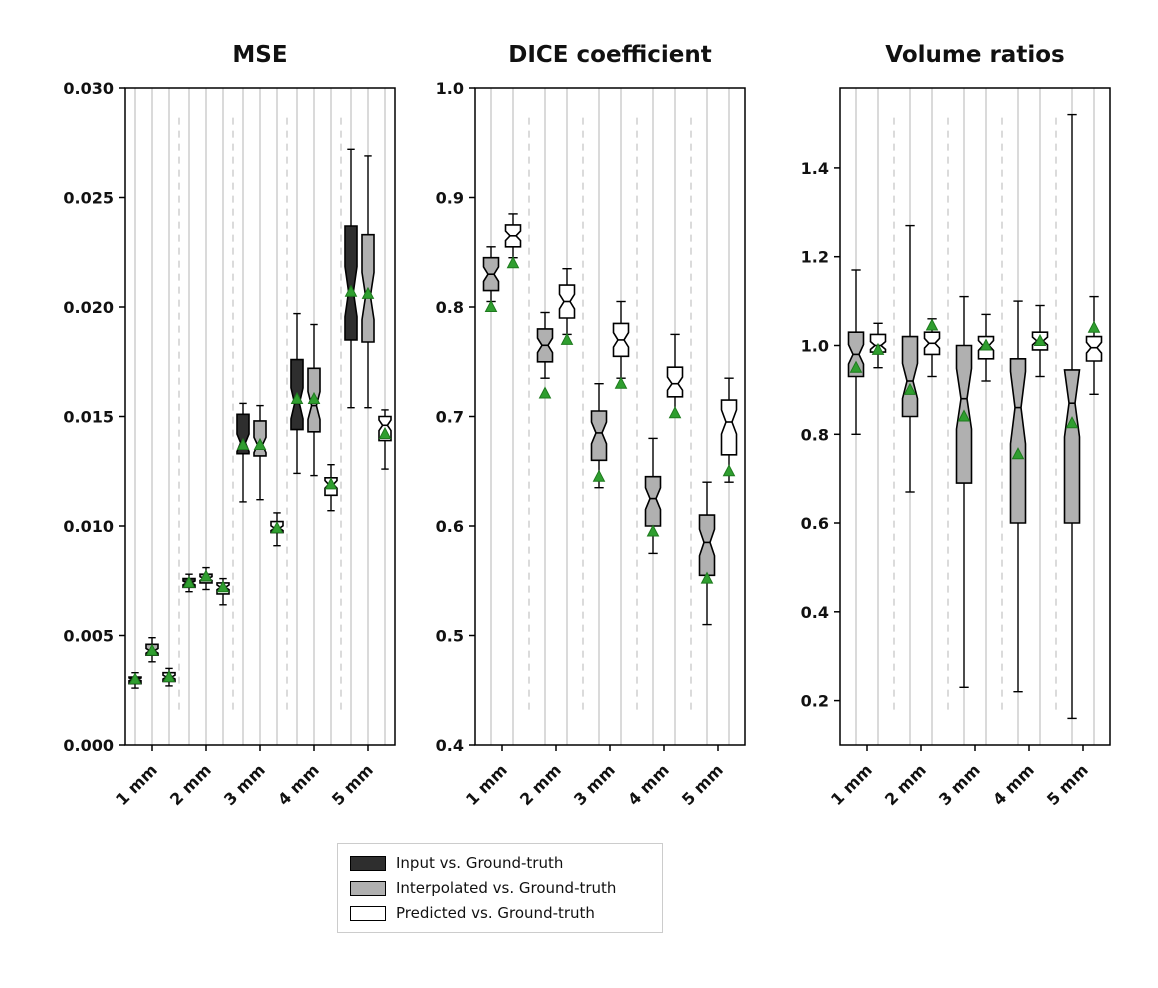 Image resolution: width=1158 pixels, height=988 pixels. What do you see at coordinates (368, 282) in the screenshot?
I see `box-mse-interpolated-5mm` at bounding box center [368, 282].